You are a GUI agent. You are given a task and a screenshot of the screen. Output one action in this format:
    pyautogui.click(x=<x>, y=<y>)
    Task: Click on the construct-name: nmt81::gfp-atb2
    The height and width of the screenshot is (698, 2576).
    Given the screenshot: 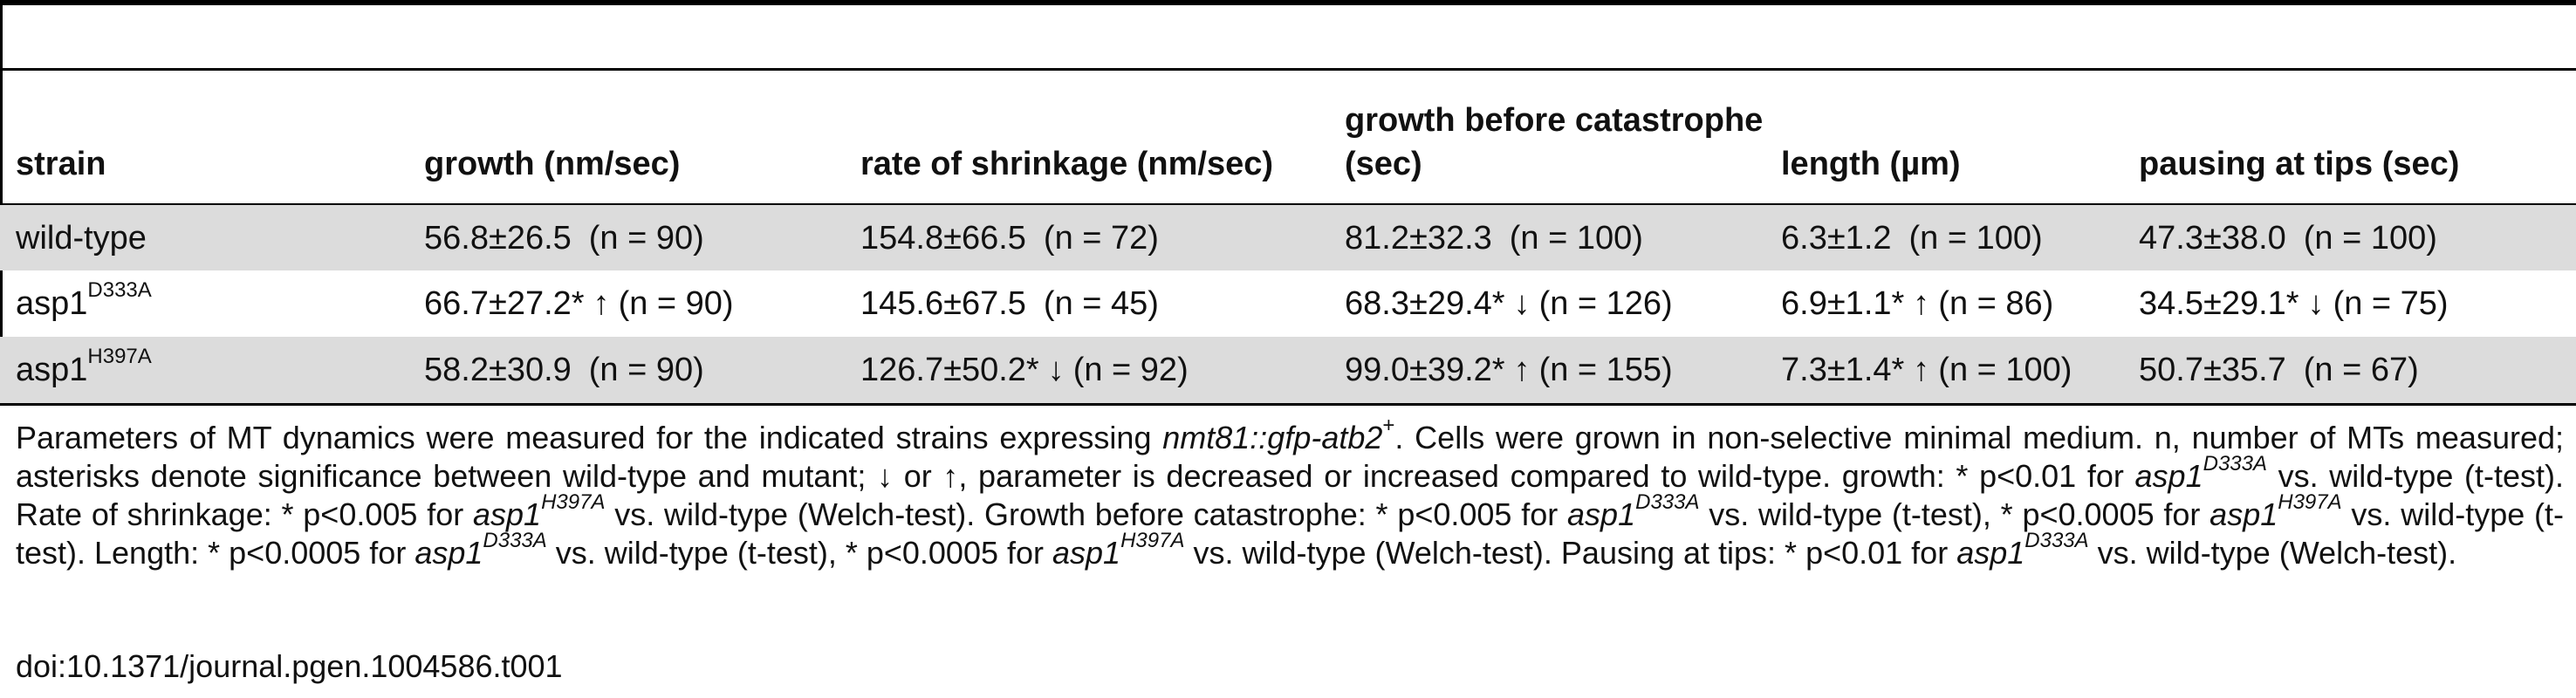 What is the action you would take?
    pyautogui.click(x=1272, y=437)
    